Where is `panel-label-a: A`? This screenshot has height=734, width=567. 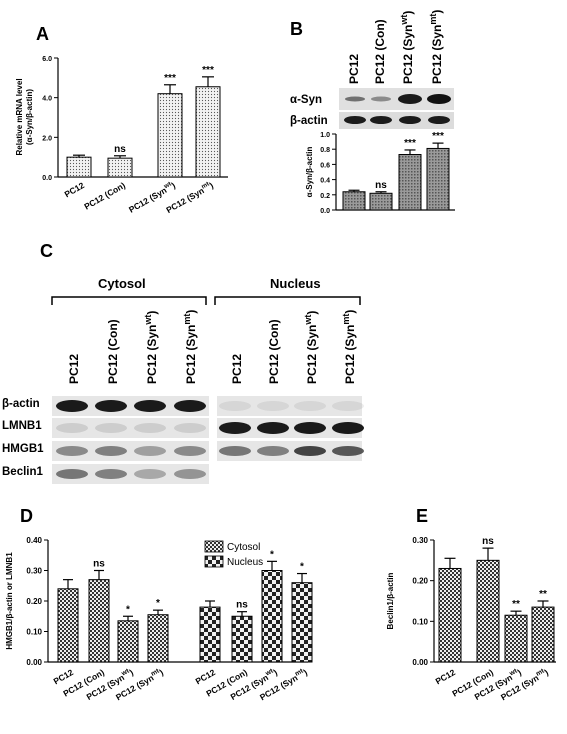 panel-label-a: A is located at coordinates (42, 34).